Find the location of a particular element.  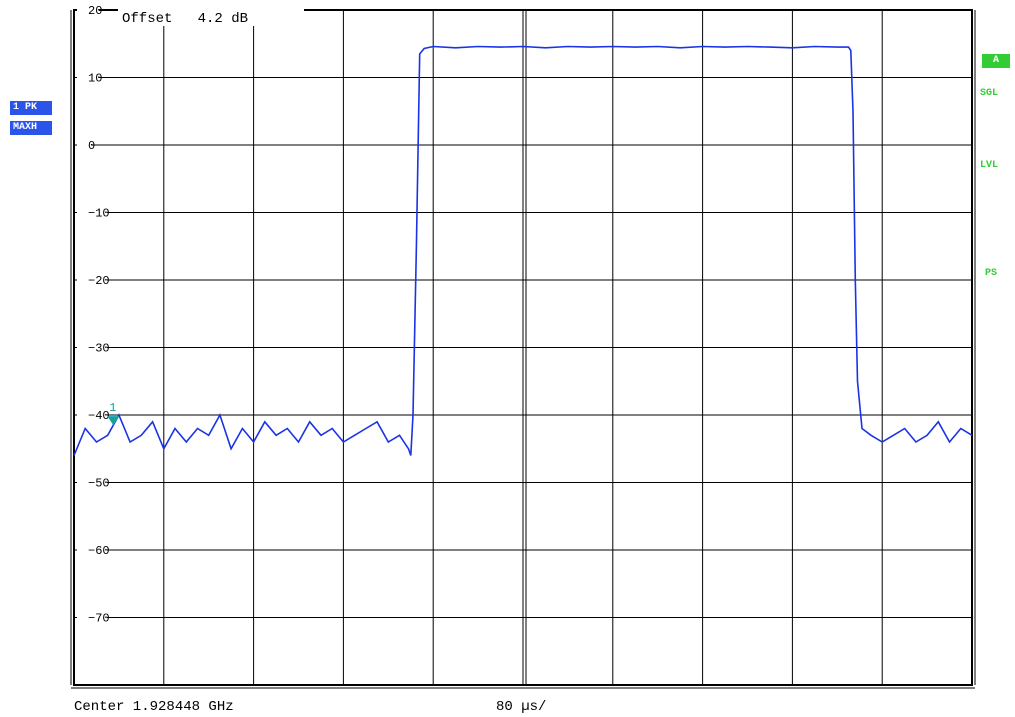

y-tick-label: −70 is located at coordinates (99, 619).